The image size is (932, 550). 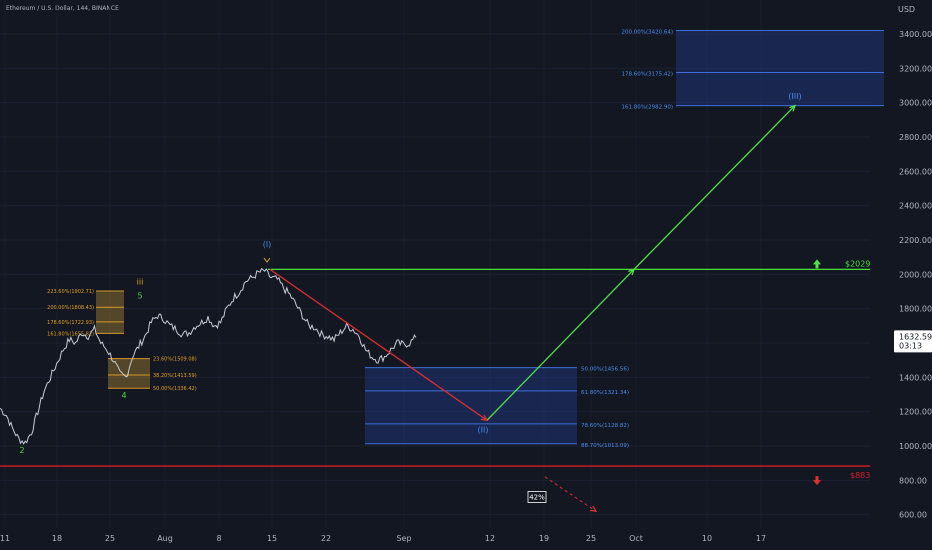 What do you see at coordinates (403, 538) in the screenshot?
I see `time-tick-label: Sep` at bounding box center [403, 538].